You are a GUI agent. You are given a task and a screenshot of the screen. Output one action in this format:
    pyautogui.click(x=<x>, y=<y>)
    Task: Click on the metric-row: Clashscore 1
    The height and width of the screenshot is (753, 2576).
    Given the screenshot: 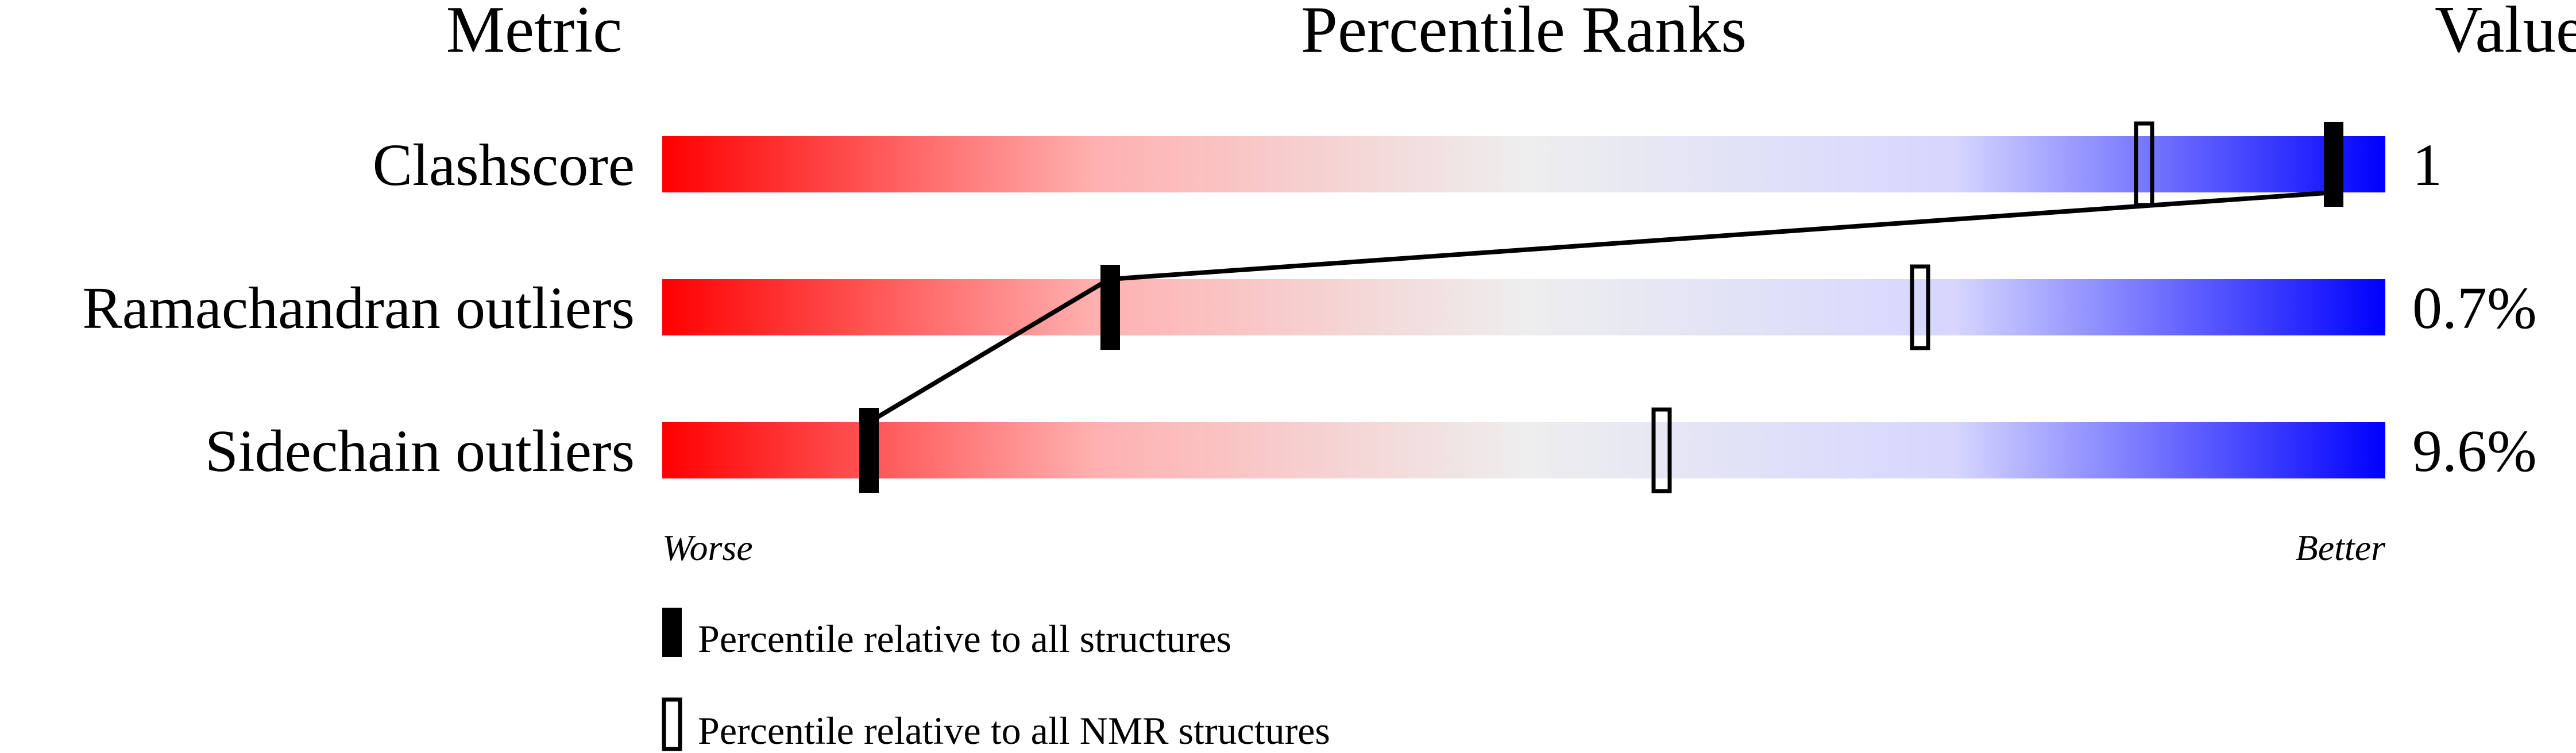 What is the action you would take?
    pyautogui.click(x=1407, y=164)
    